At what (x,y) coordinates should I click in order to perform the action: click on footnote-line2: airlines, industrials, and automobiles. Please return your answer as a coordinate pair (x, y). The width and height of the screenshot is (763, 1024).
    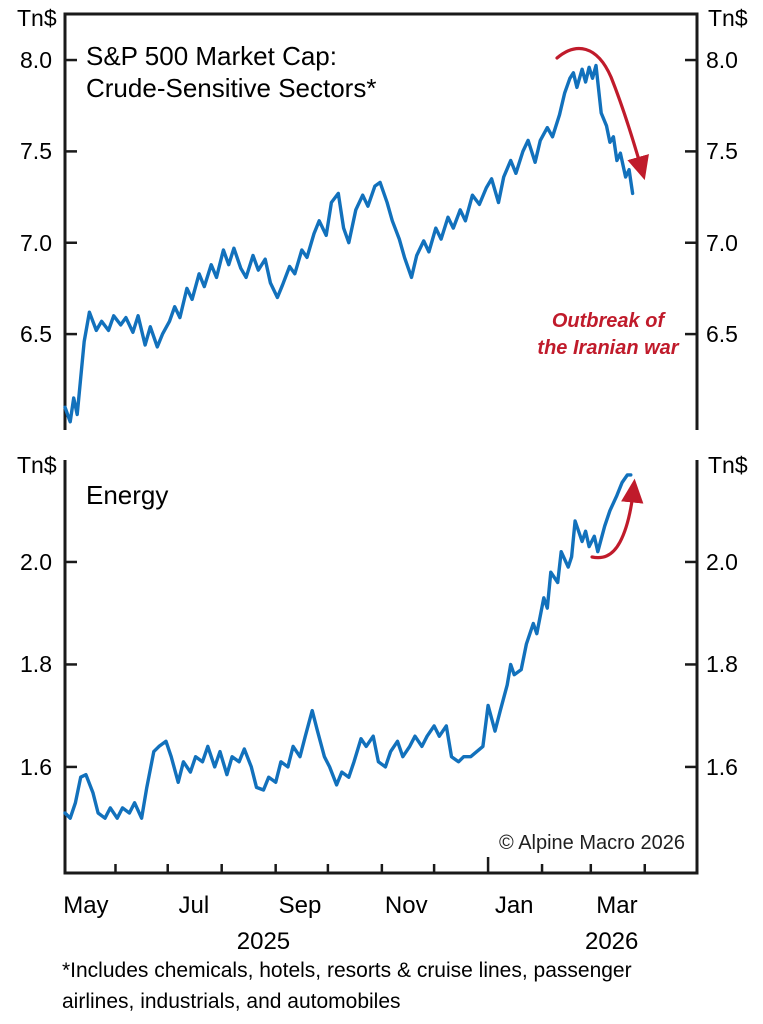
    Looking at the image, I should click on (231, 1001).